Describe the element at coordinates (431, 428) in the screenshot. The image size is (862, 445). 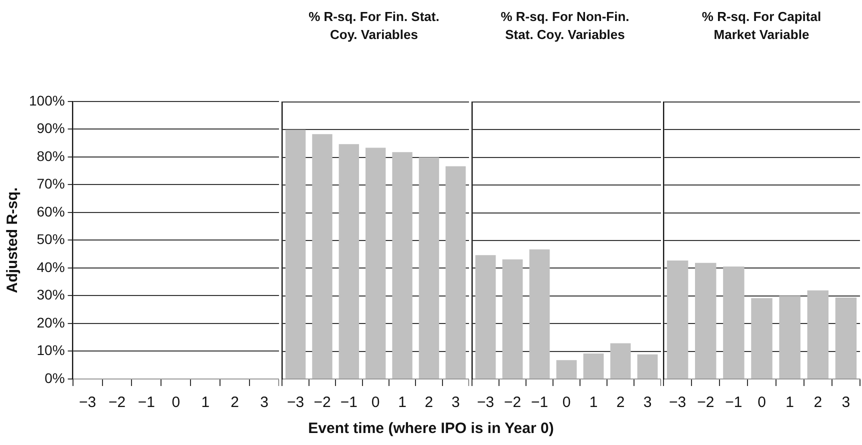
I see `x-axis-title: Event time (where IPO is in Year 0)` at that location.